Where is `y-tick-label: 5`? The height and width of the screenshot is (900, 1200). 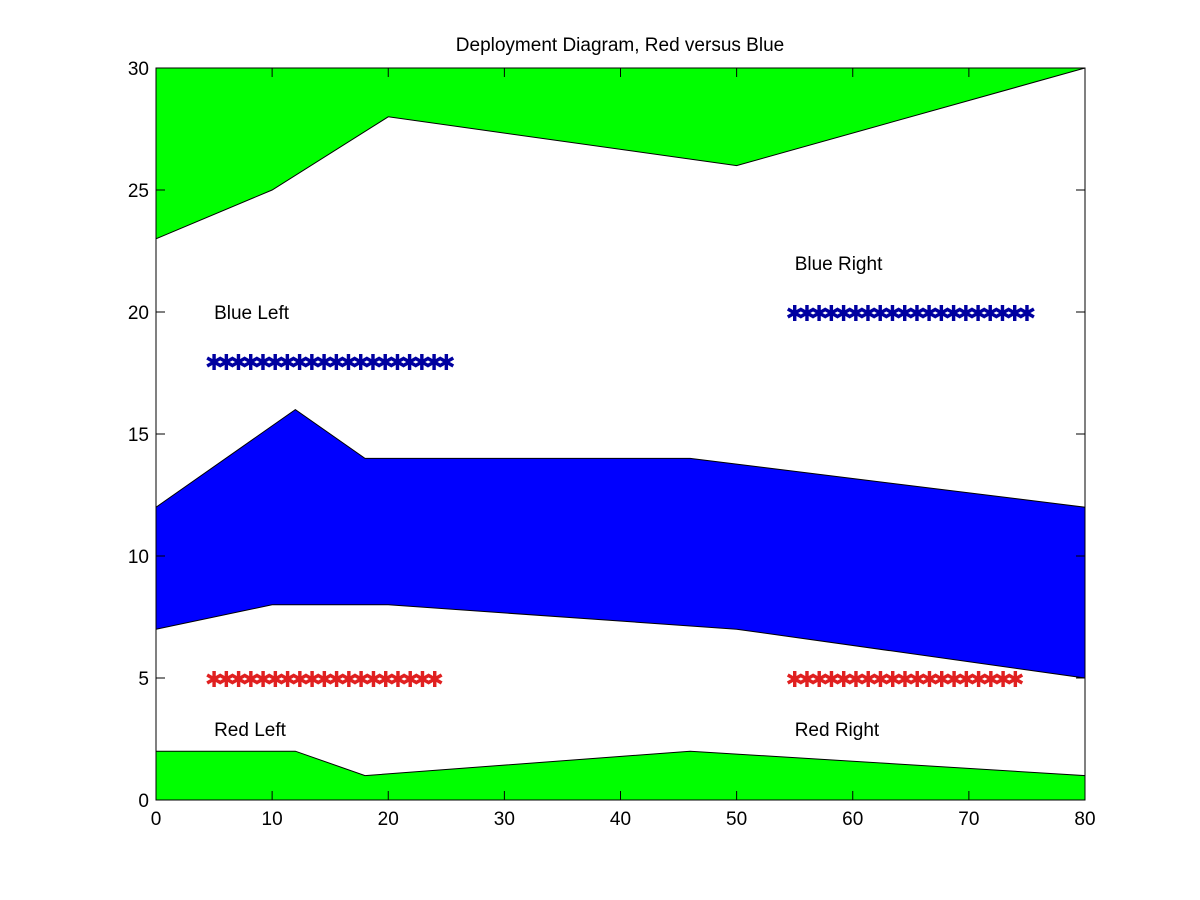
y-tick-label: 5 is located at coordinates (143, 679).